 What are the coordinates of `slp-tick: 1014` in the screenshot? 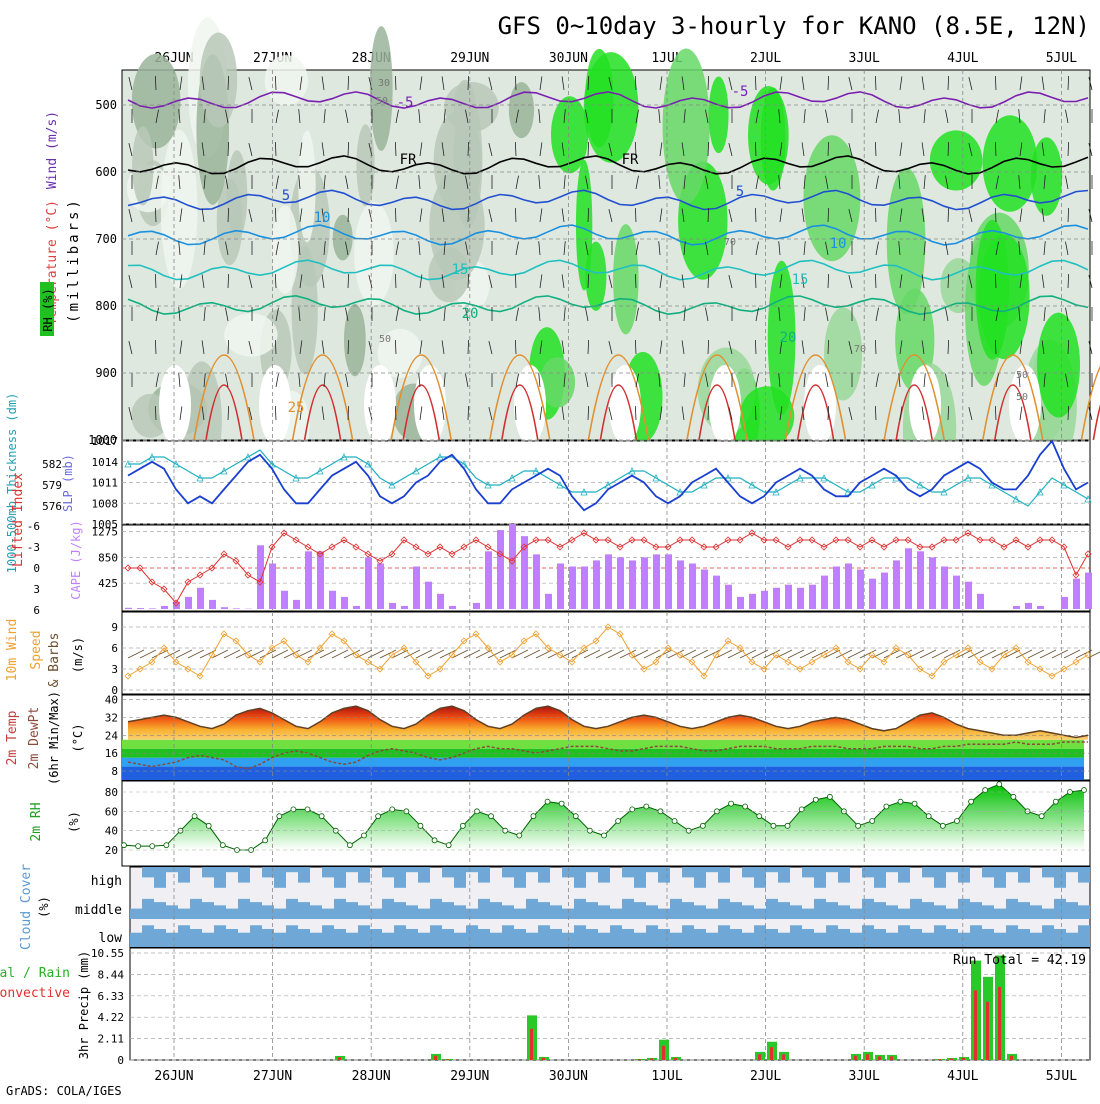 It's located at (105, 462).